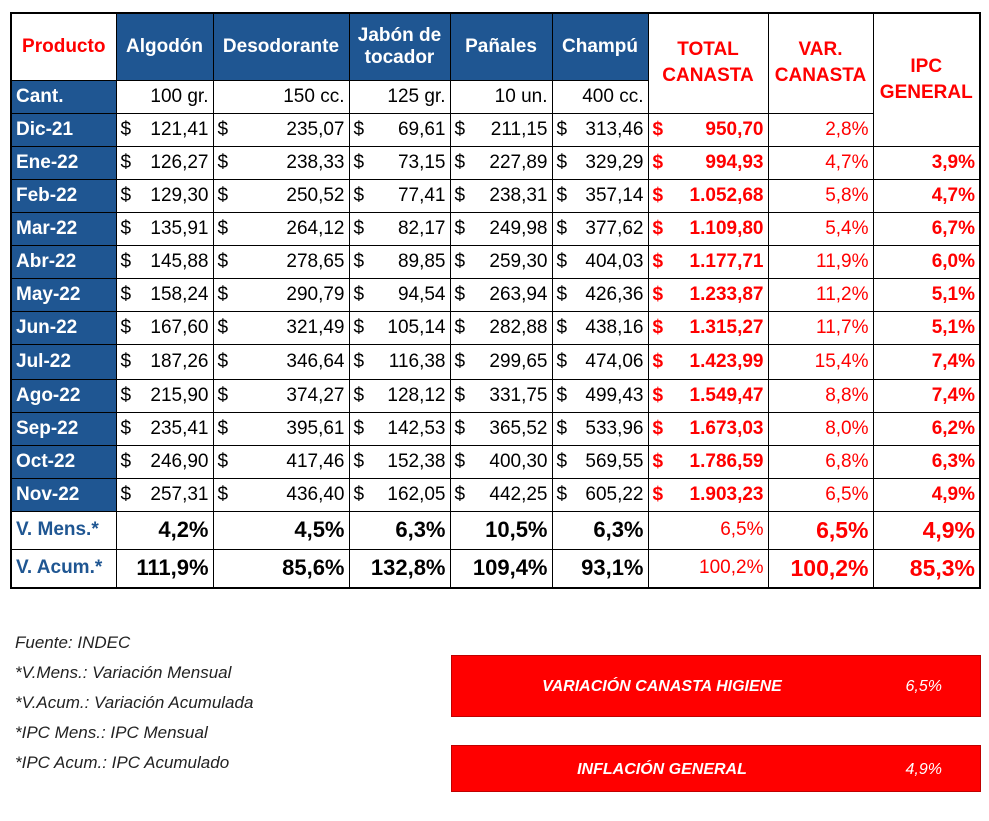 This screenshot has height=821, width=989. I want to click on price-cell: $299,65, so click(501, 361).